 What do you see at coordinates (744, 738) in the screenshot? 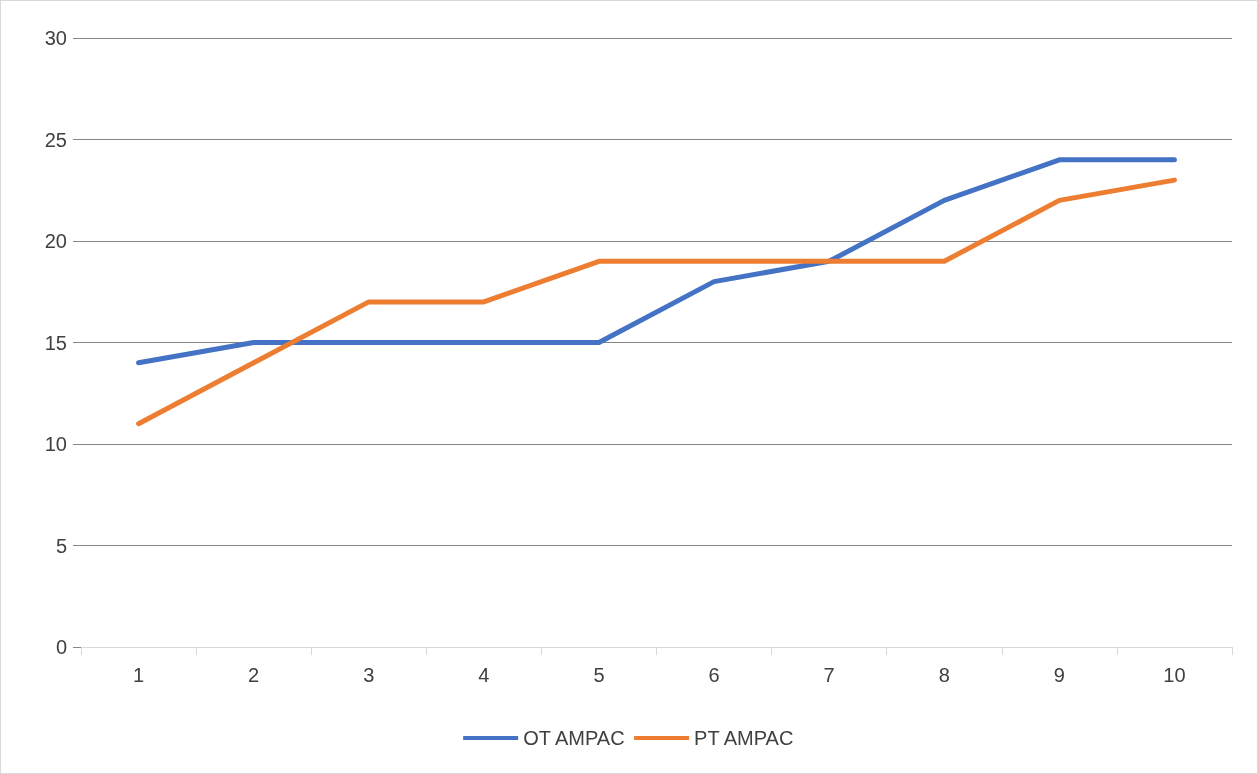
I see `legend-label: PT AMPAC` at bounding box center [744, 738].